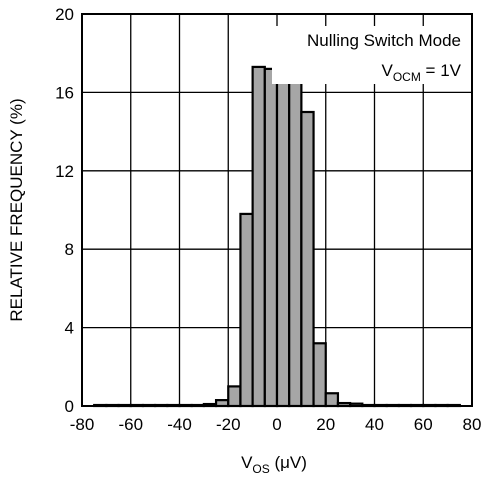 This screenshot has width=485, height=485. What do you see at coordinates (407, 77) in the screenshot?
I see `annotation-vocm-subscript: OCM` at bounding box center [407, 77].